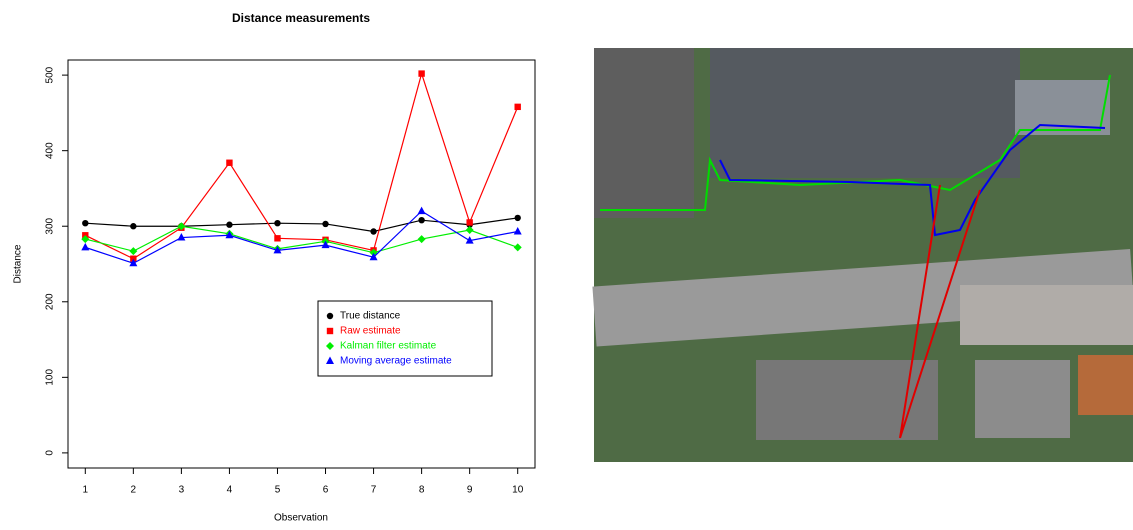  What do you see at coordinates (278, 490) in the screenshot?
I see `x-tick-label: 5` at bounding box center [278, 490].